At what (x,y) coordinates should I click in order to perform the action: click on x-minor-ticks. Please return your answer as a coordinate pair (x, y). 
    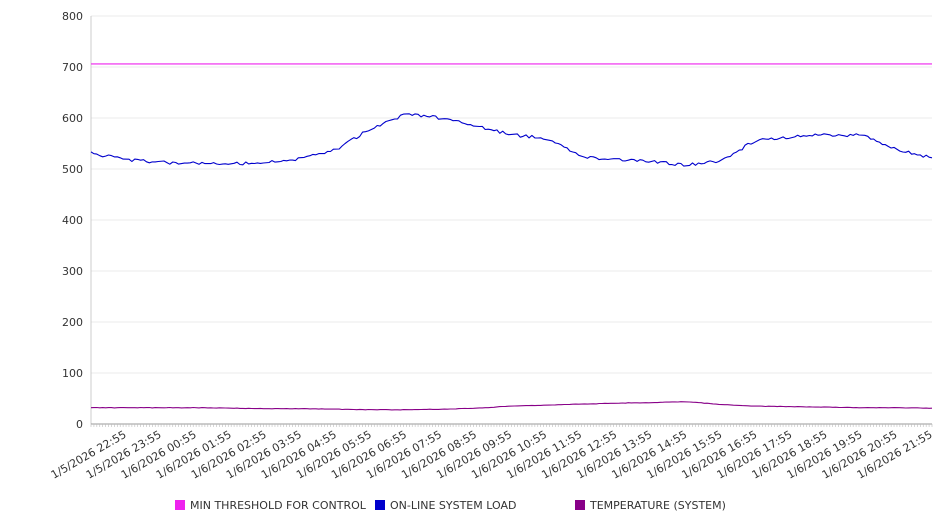
    Looking at the image, I should click on (511, 425).